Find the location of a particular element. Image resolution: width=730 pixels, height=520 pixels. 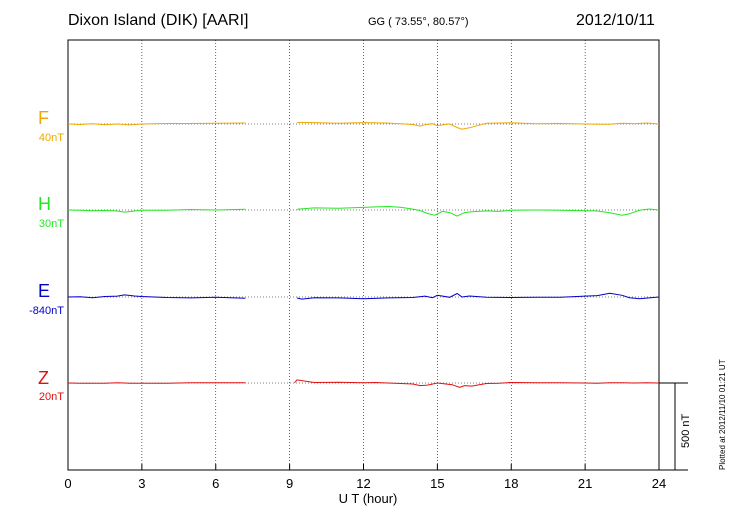

component-label-z: Z is located at coordinates (43, 378).